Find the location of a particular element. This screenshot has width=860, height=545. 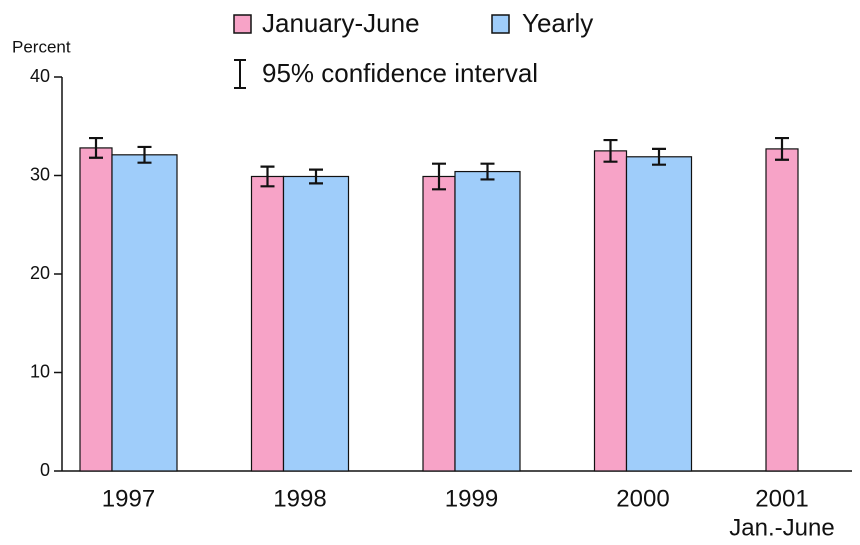

y-axis-label: Percent is located at coordinates (41, 46).